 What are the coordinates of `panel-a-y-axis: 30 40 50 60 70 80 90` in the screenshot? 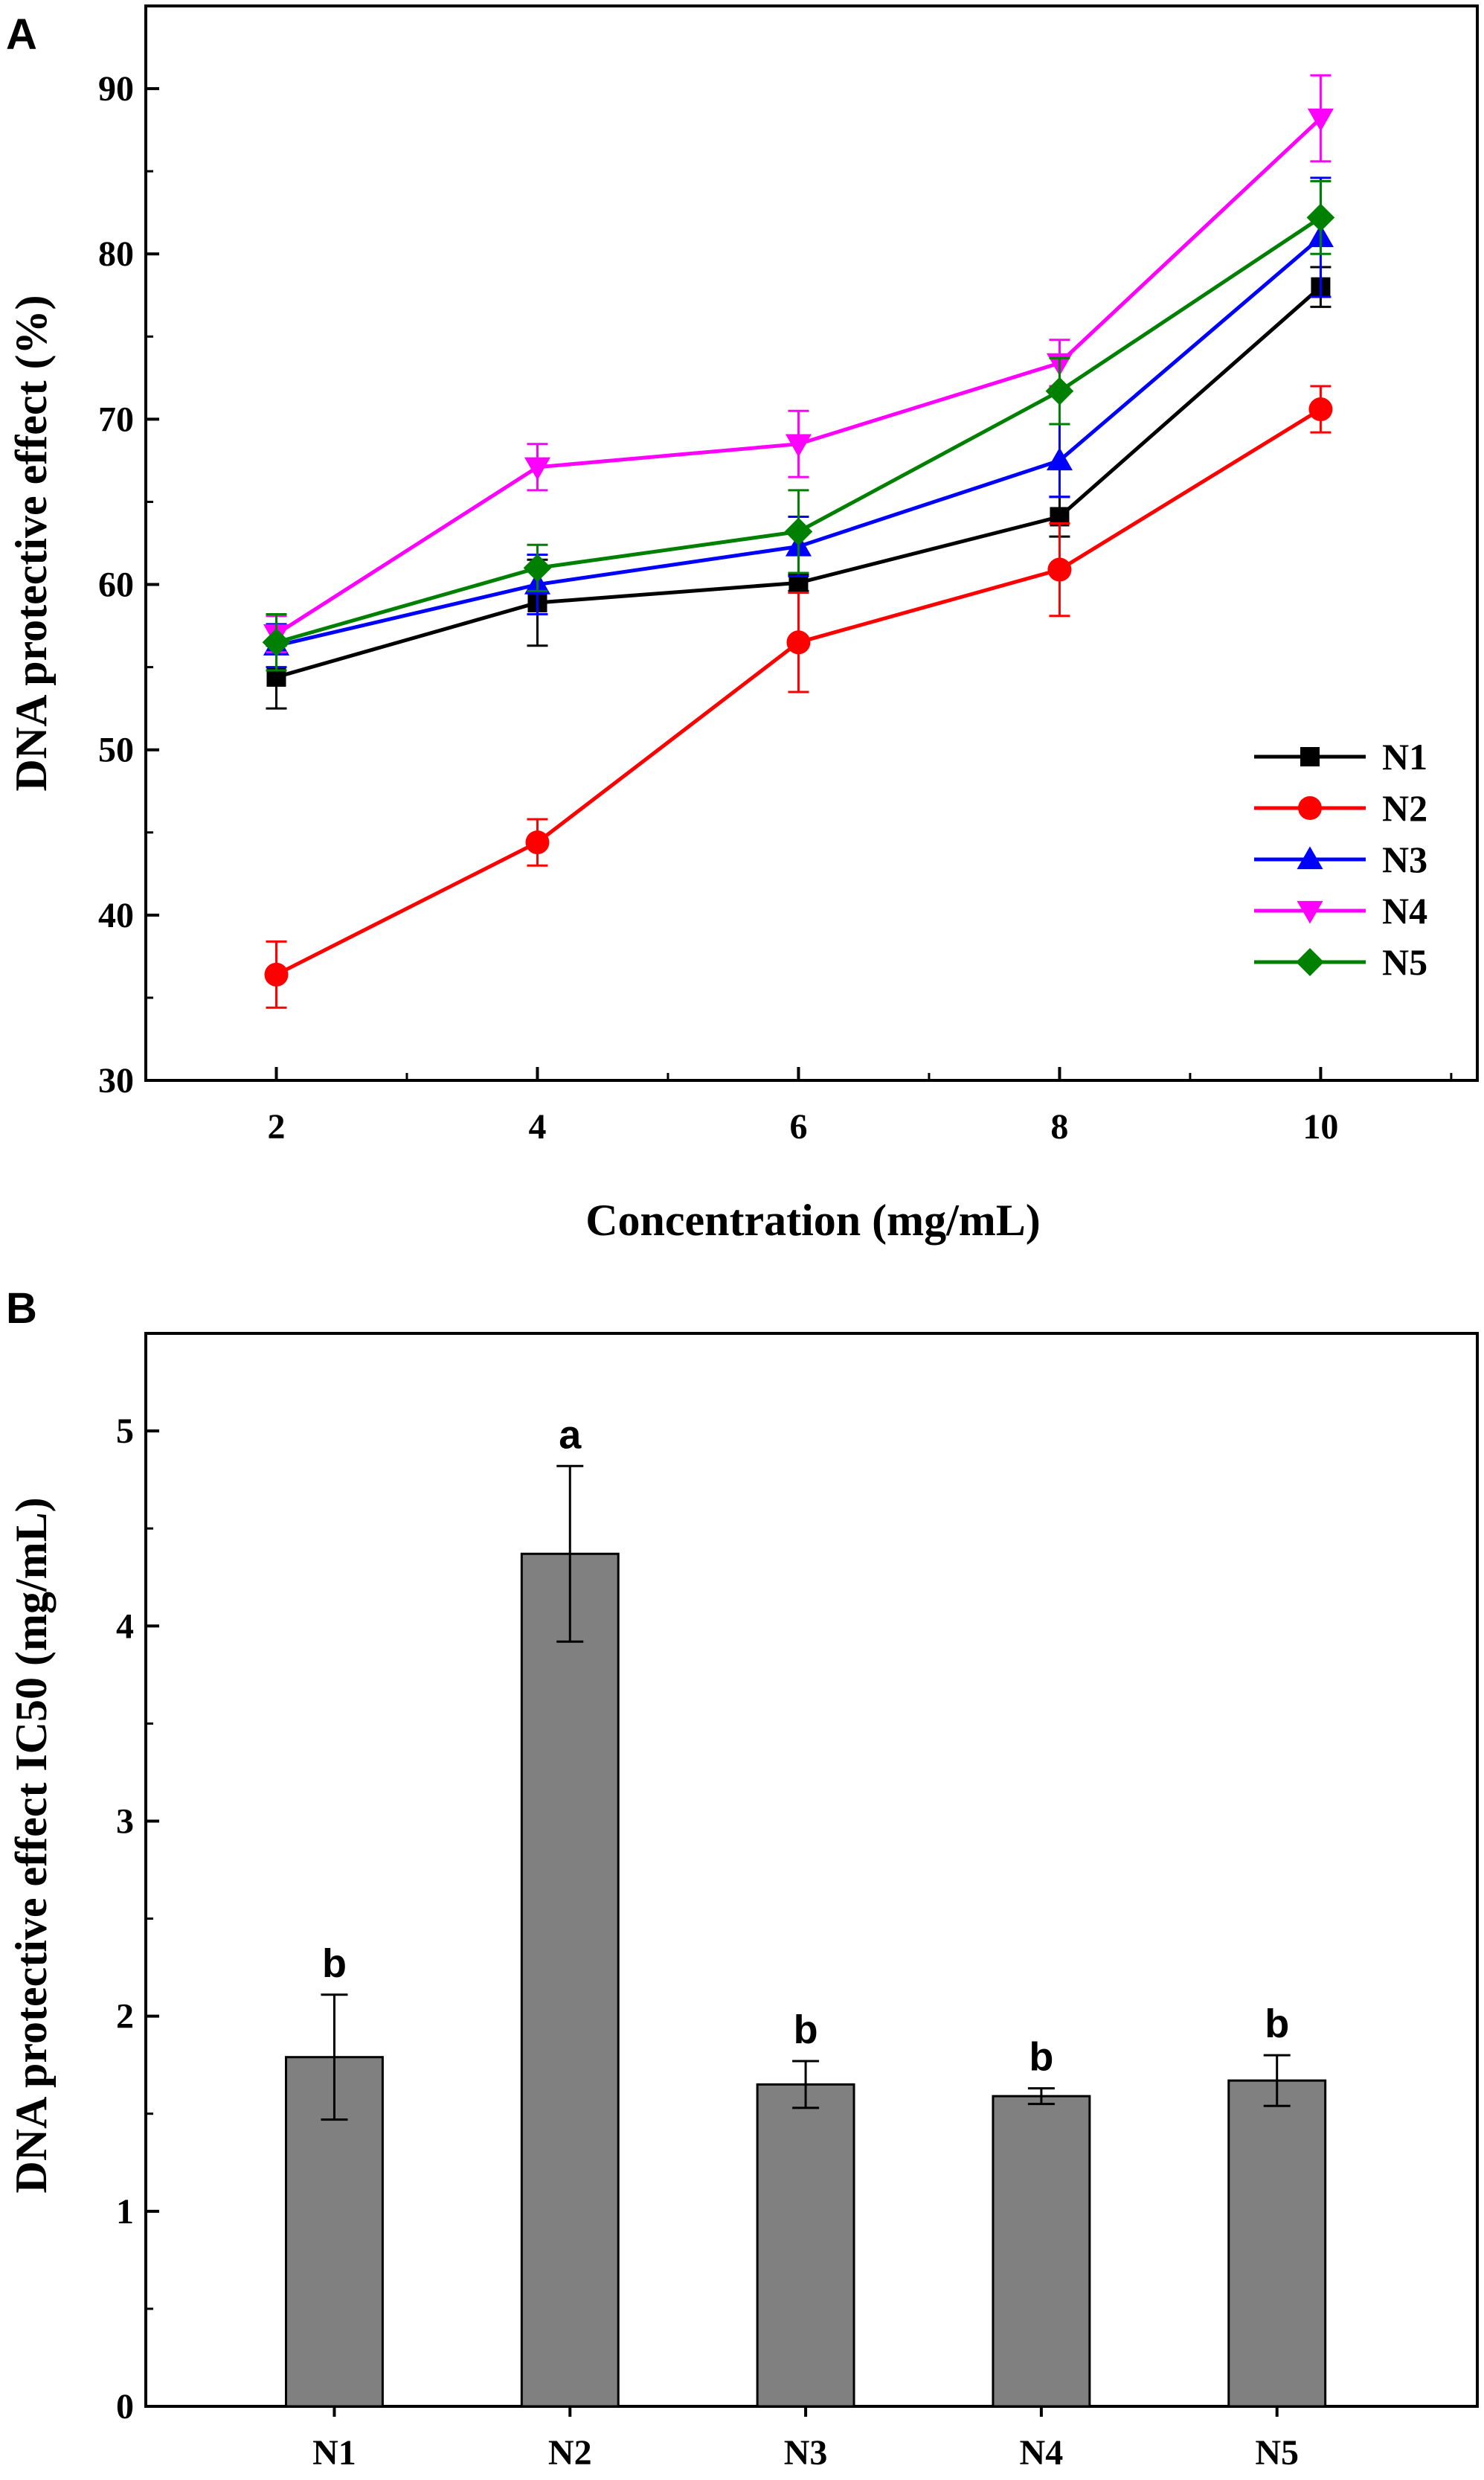 It's located at (128, 584).